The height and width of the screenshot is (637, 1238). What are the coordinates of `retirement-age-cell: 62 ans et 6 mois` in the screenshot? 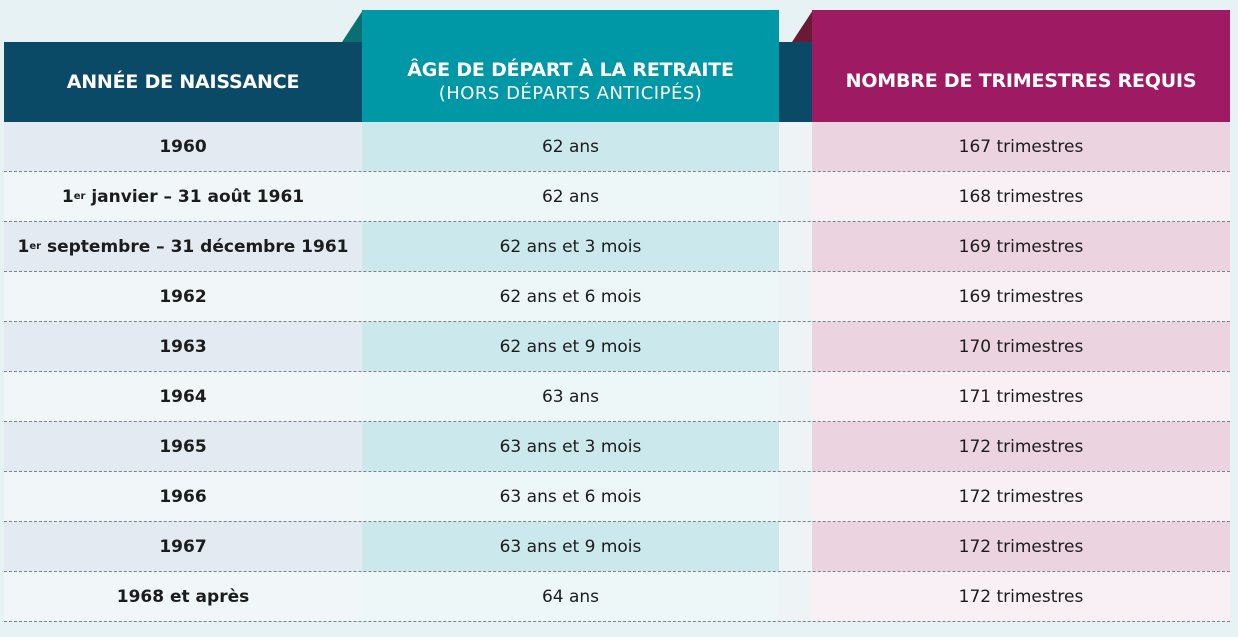 It's located at (570, 296).